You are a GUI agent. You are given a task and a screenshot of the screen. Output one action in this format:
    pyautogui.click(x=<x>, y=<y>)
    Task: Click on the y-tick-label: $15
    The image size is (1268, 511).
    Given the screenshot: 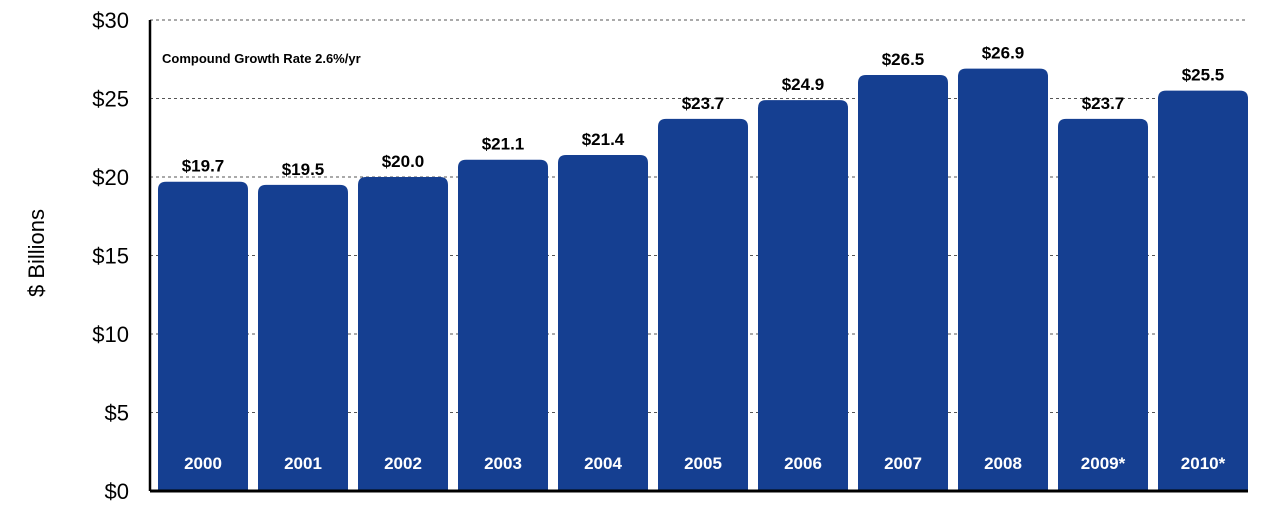 What is the action you would take?
    pyautogui.click(x=110, y=256)
    